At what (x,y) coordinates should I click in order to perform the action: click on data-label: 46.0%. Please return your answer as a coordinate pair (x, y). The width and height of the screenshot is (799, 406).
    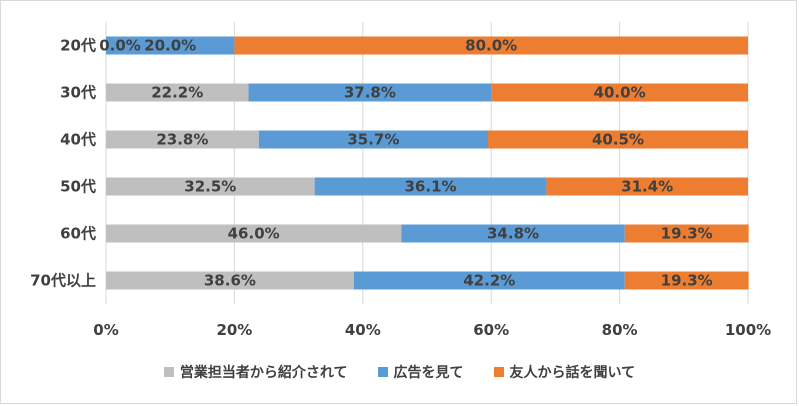
    Looking at the image, I should click on (254, 234).